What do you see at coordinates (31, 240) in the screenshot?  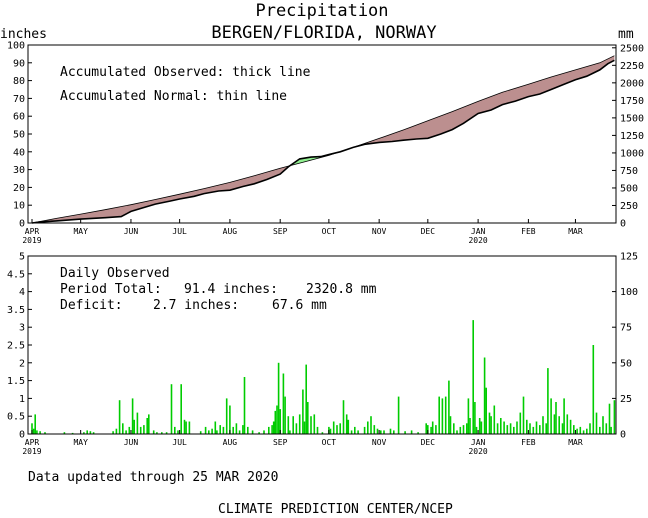 I see `year-label: 2019` at bounding box center [31, 240].